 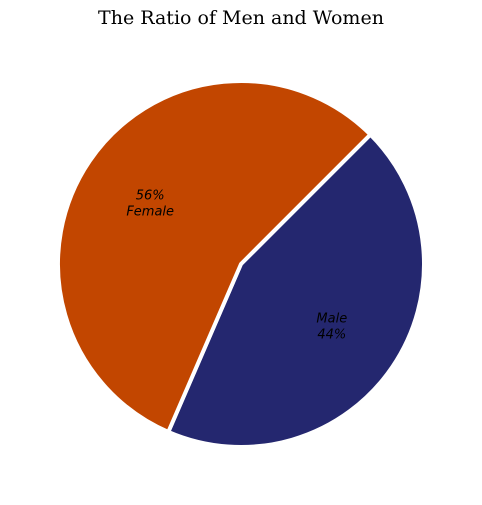 I want to click on slice-label-line-1: 56%, so click(x=150, y=195).